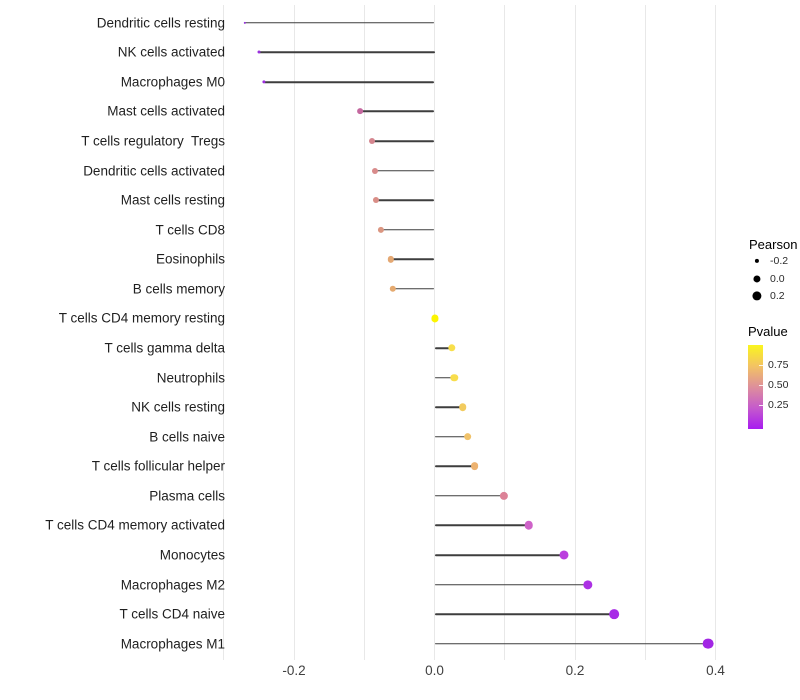 The image size is (800, 700). Describe the element at coordinates (172, 585) in the screenshot. I see `y-axis-label: Macrophages M2` at that location.